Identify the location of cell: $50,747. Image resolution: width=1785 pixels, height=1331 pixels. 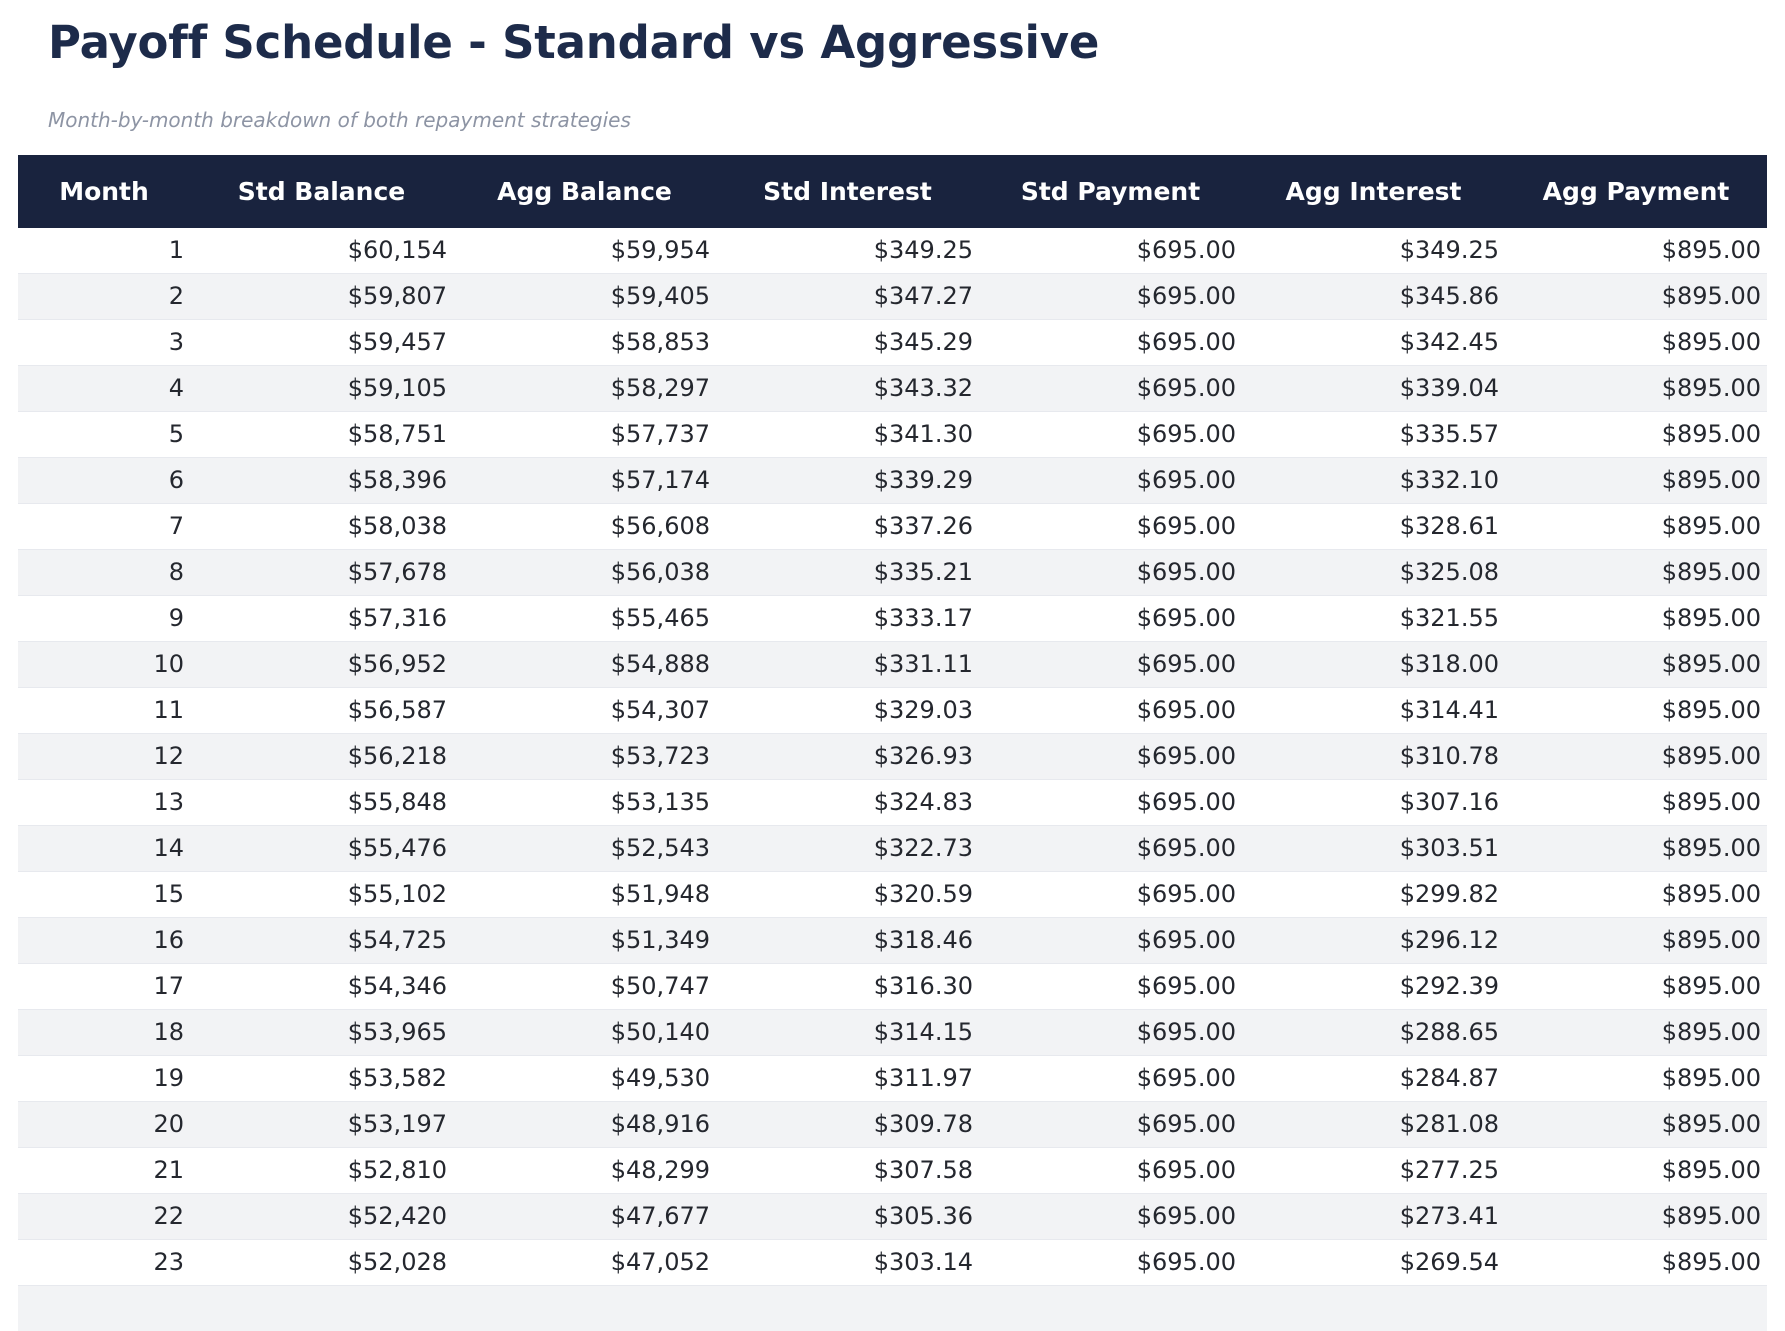
(584, 987).